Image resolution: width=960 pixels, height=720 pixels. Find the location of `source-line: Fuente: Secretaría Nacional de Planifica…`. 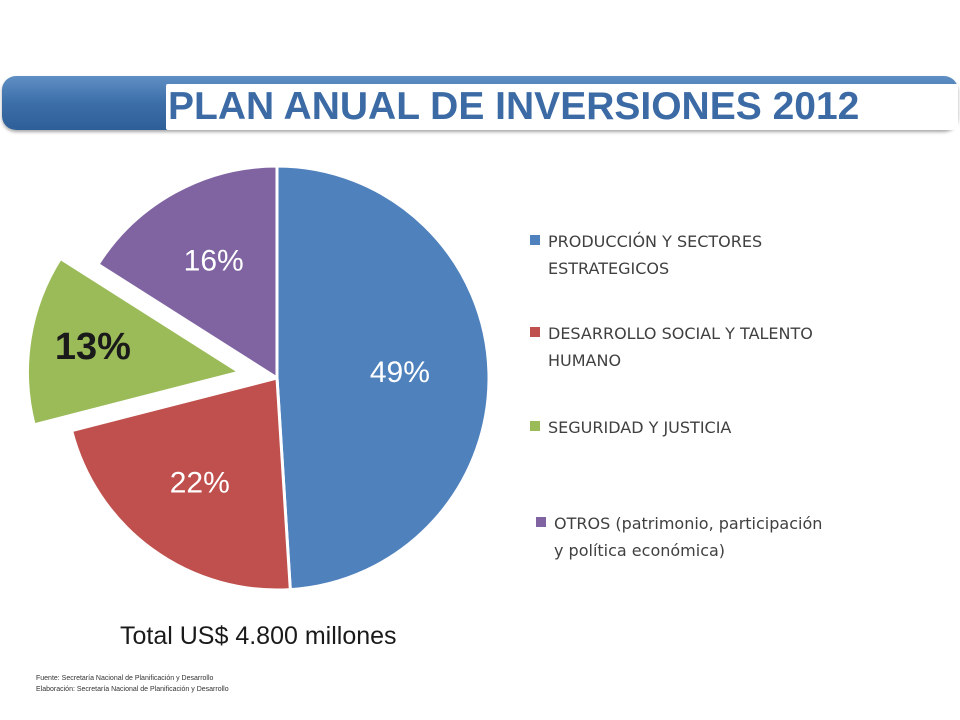

source-line: Fuente: Secretaría Nacional de Planifica… is located at coordinates (125, 678).